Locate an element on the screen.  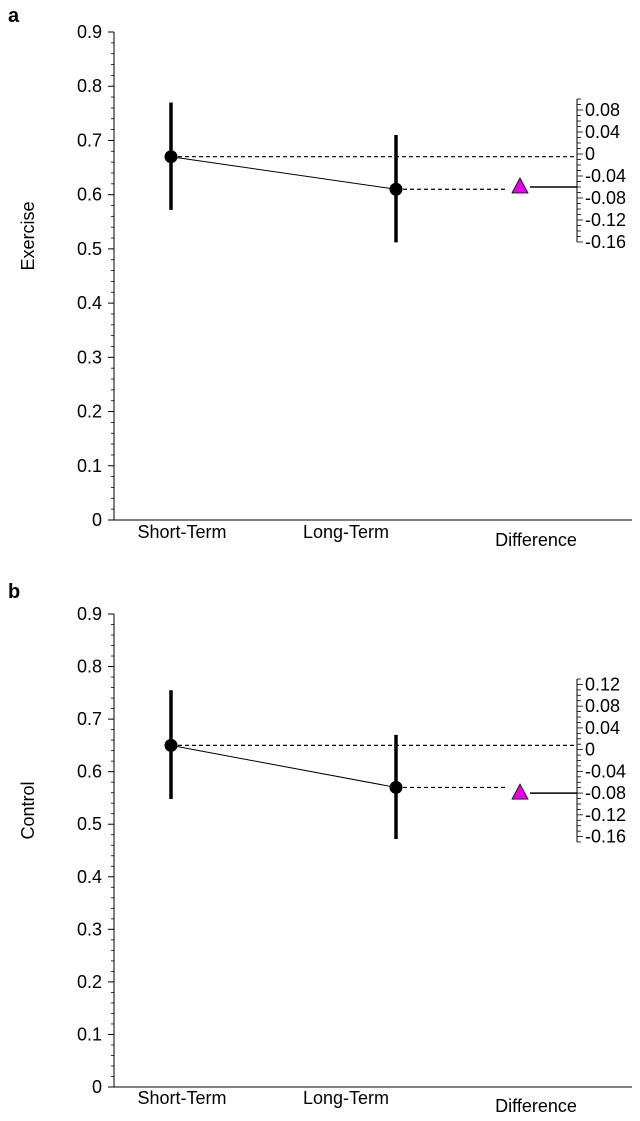
y-axis-label: Control is located at coordinates (28, 810).